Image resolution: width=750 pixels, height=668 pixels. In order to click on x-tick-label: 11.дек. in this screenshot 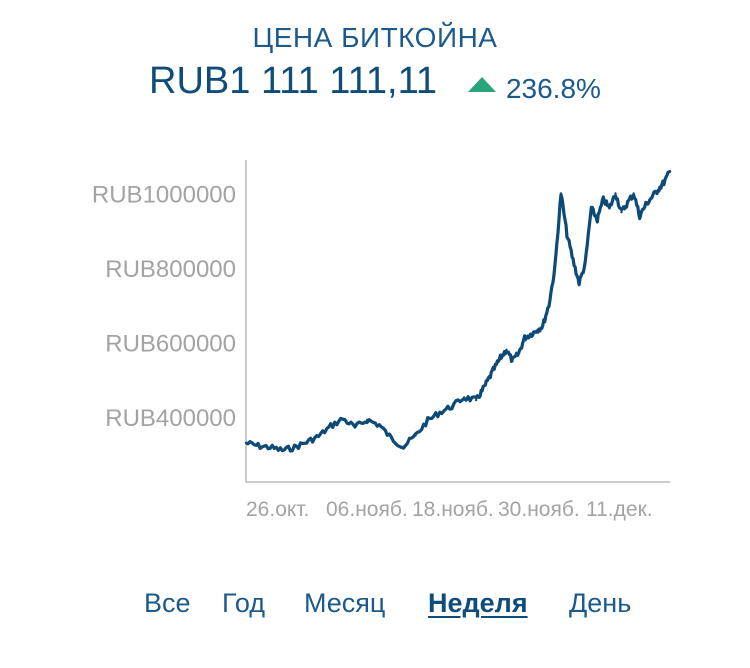, I will do `click(619, 509)`.